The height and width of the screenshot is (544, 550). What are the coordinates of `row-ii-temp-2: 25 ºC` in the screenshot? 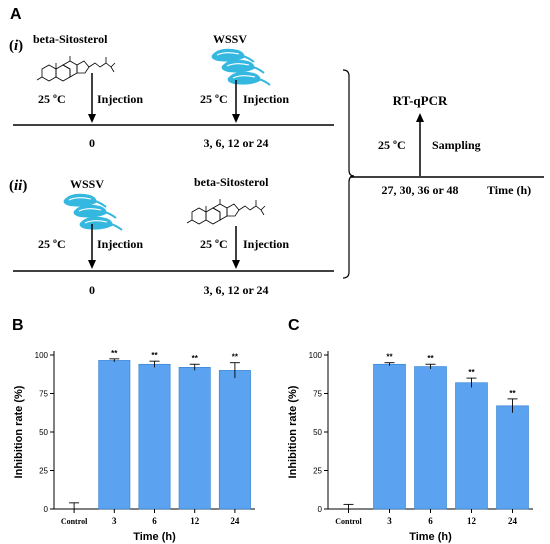 It's located at (214, 244).